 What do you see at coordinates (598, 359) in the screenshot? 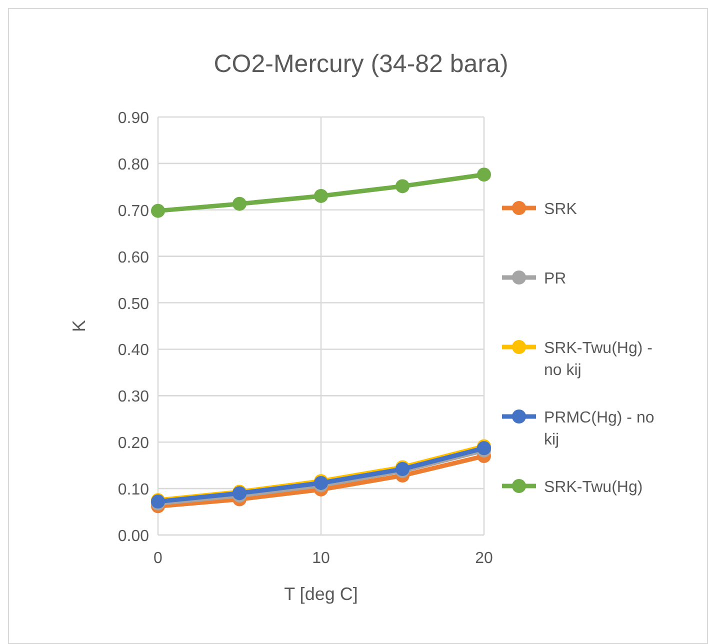
I see `legend-label: SRK-Twu(Hg) - no kij` at bounding box center [598, 359].